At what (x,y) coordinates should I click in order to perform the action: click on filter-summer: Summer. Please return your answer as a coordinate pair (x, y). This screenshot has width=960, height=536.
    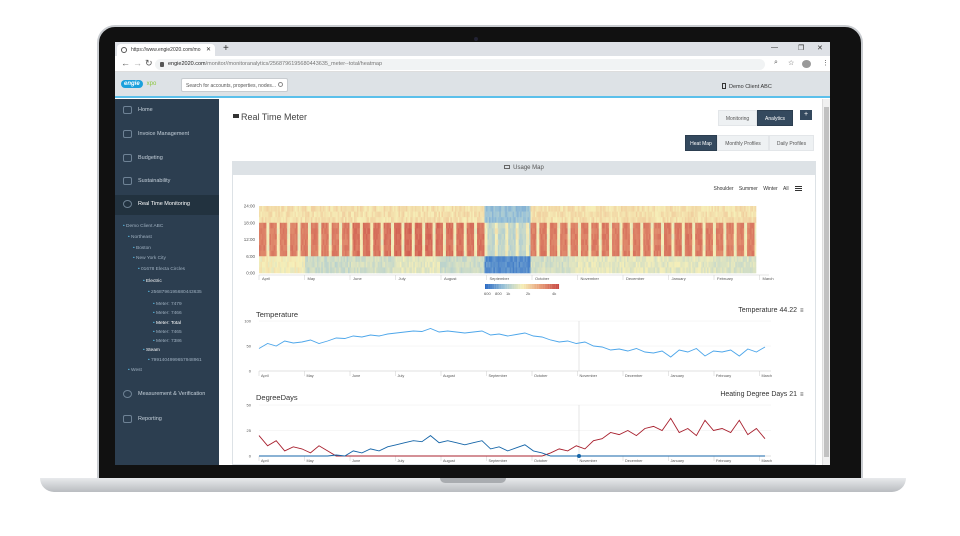
    Looking at the image, I should click on (748, 189).